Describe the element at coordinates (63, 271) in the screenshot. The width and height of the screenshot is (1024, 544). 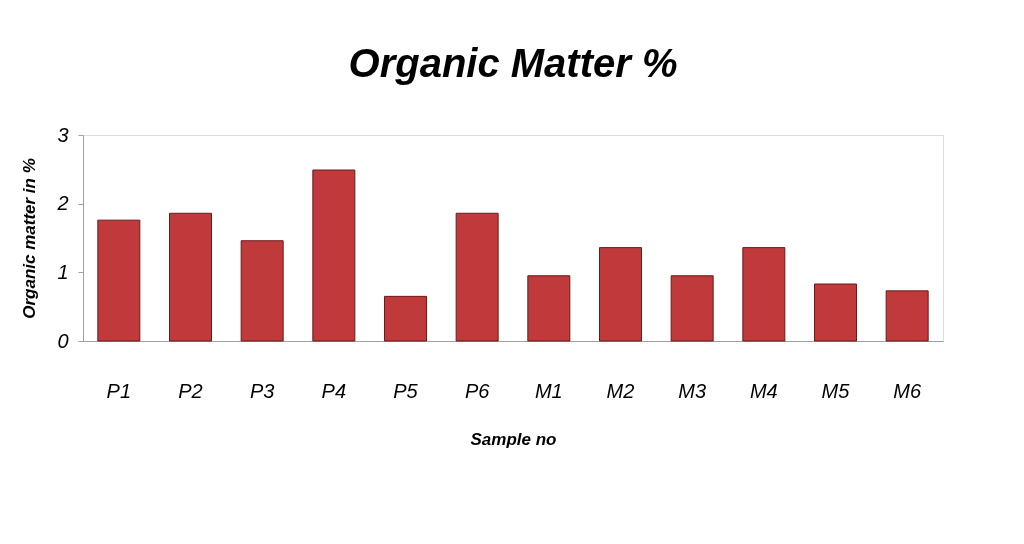
I see `y-tick-label: 1` at that location.